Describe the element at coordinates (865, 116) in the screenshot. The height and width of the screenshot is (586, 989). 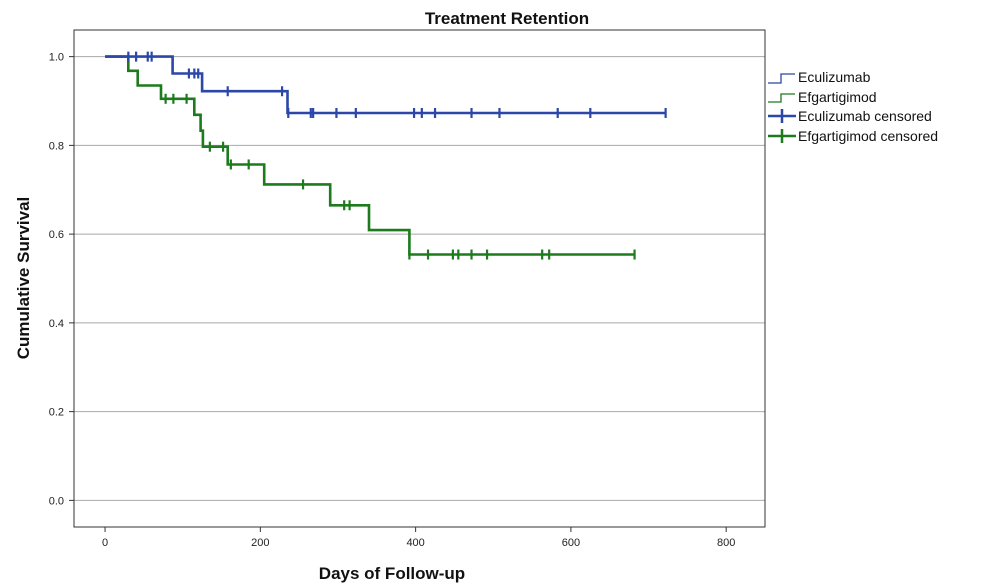
I see `legend-label-eculizumab-censored: Eculizumab censored` at that location.